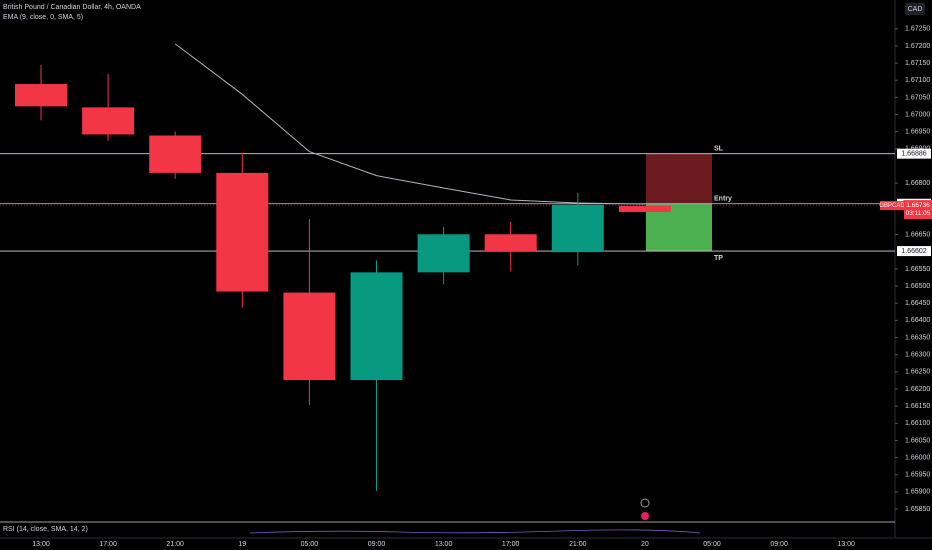 This screenshot has width=932, height=550. I want to click on y-tick-label: 1.67100, so click(917, 80).